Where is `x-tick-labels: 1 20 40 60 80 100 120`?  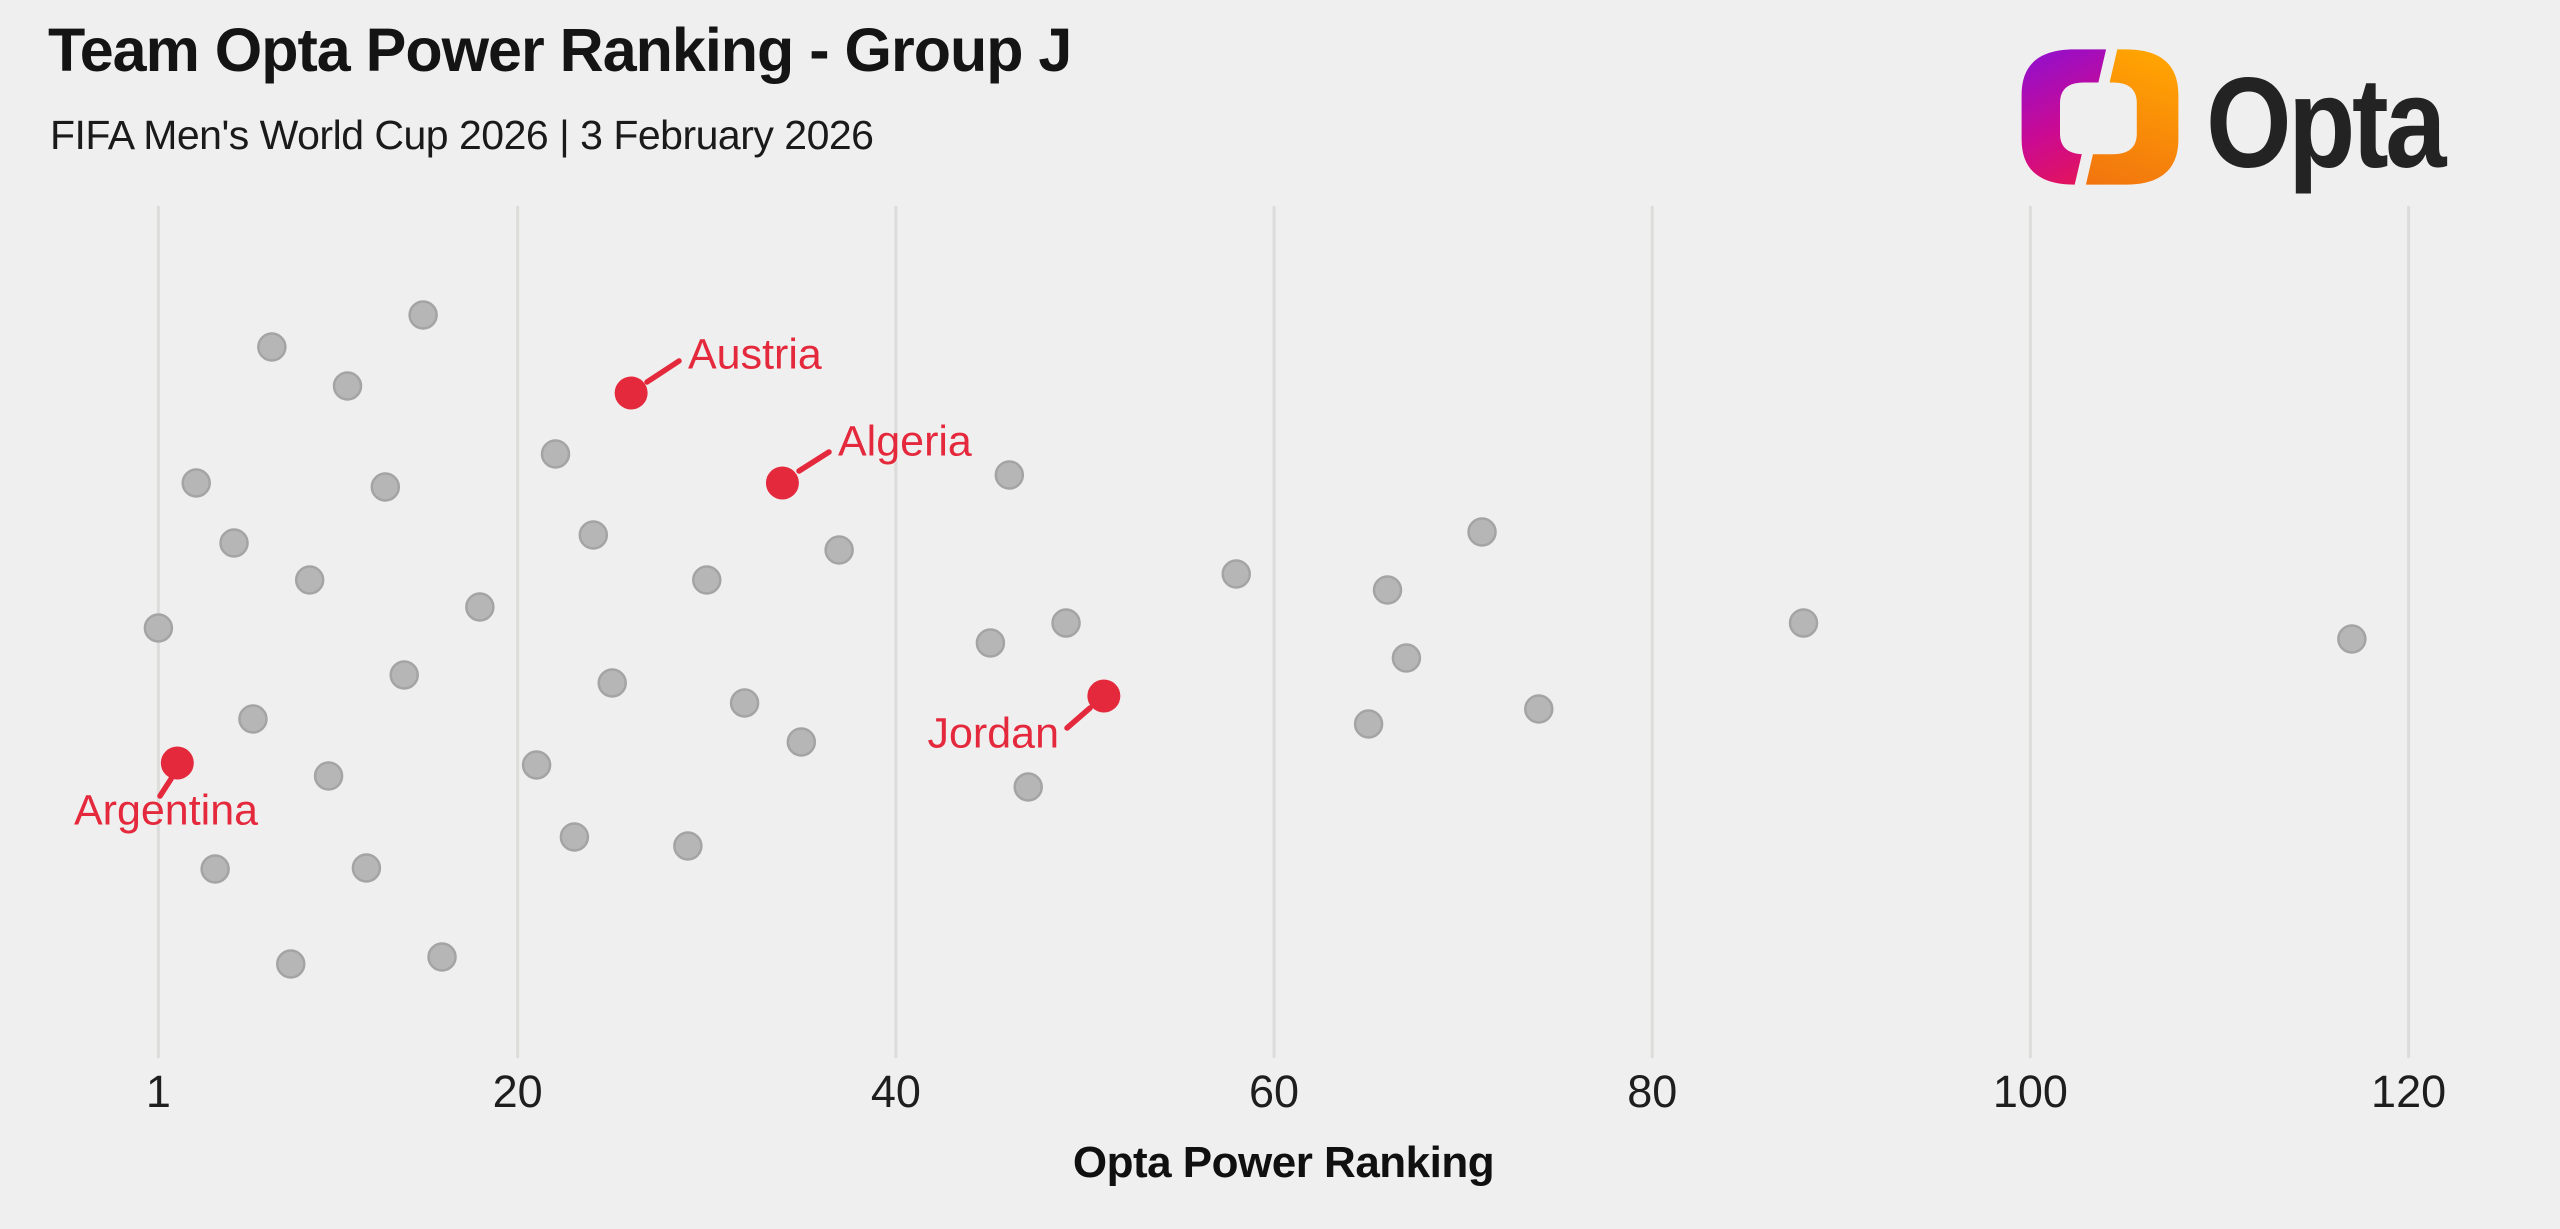 x-tick-labels: 1 20 40 60 80 100 120 is located at coordinates (1296, 1091).